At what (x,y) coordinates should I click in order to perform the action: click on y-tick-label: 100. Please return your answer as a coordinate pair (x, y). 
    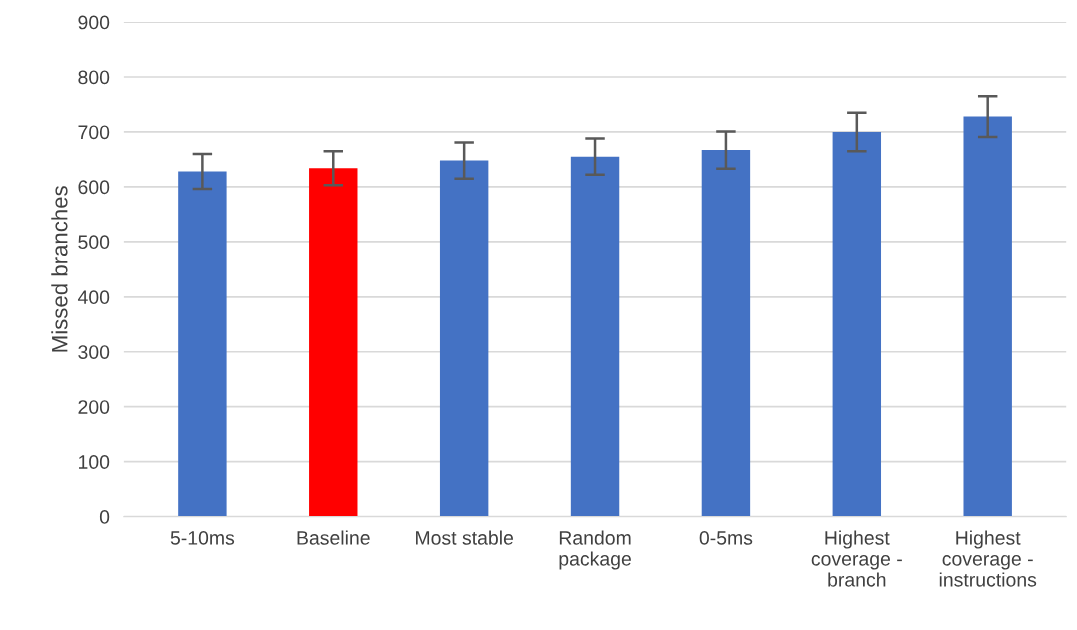
    Looking at the image, I should click on (94, 462).